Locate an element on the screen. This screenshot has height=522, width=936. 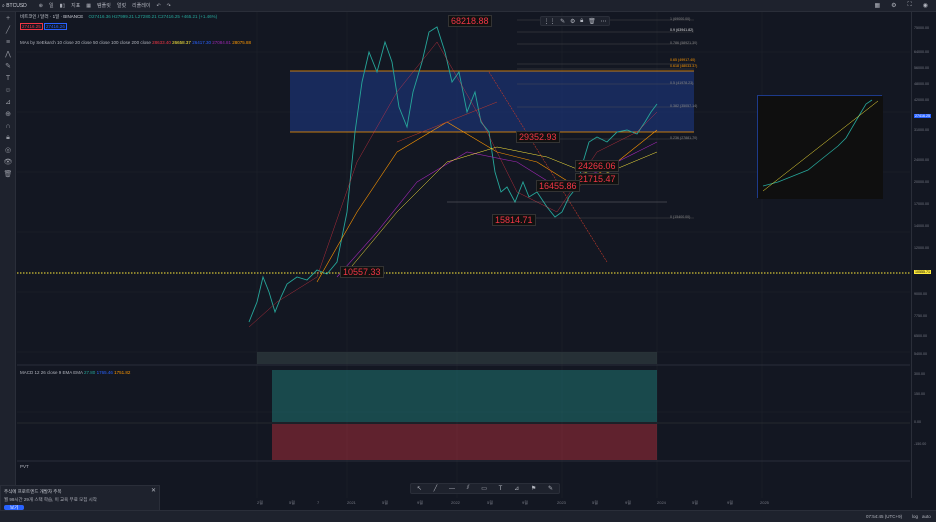
crosshair-icon: + is located at coordinates (8, 18).